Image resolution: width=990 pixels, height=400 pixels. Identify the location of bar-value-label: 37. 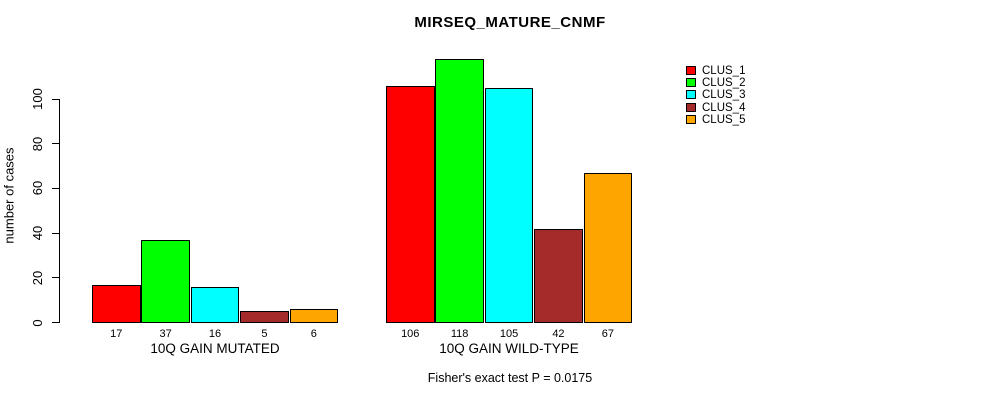
(165, 333).